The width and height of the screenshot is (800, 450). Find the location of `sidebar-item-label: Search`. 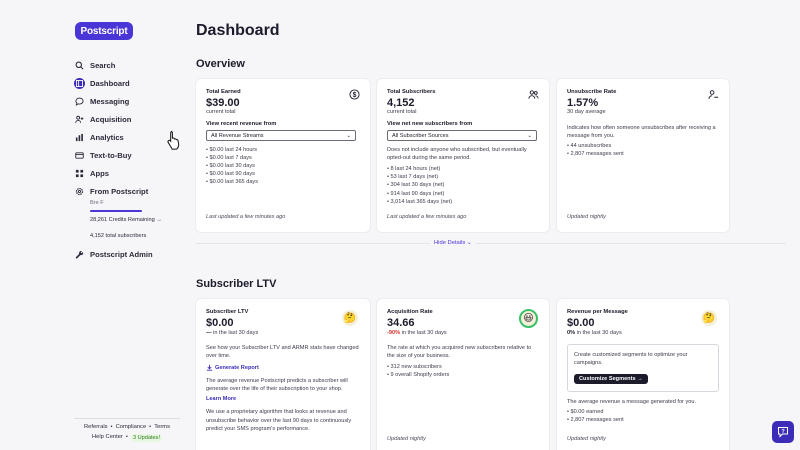

sidebar-item-label: Search is located at coordinates (103, 65).